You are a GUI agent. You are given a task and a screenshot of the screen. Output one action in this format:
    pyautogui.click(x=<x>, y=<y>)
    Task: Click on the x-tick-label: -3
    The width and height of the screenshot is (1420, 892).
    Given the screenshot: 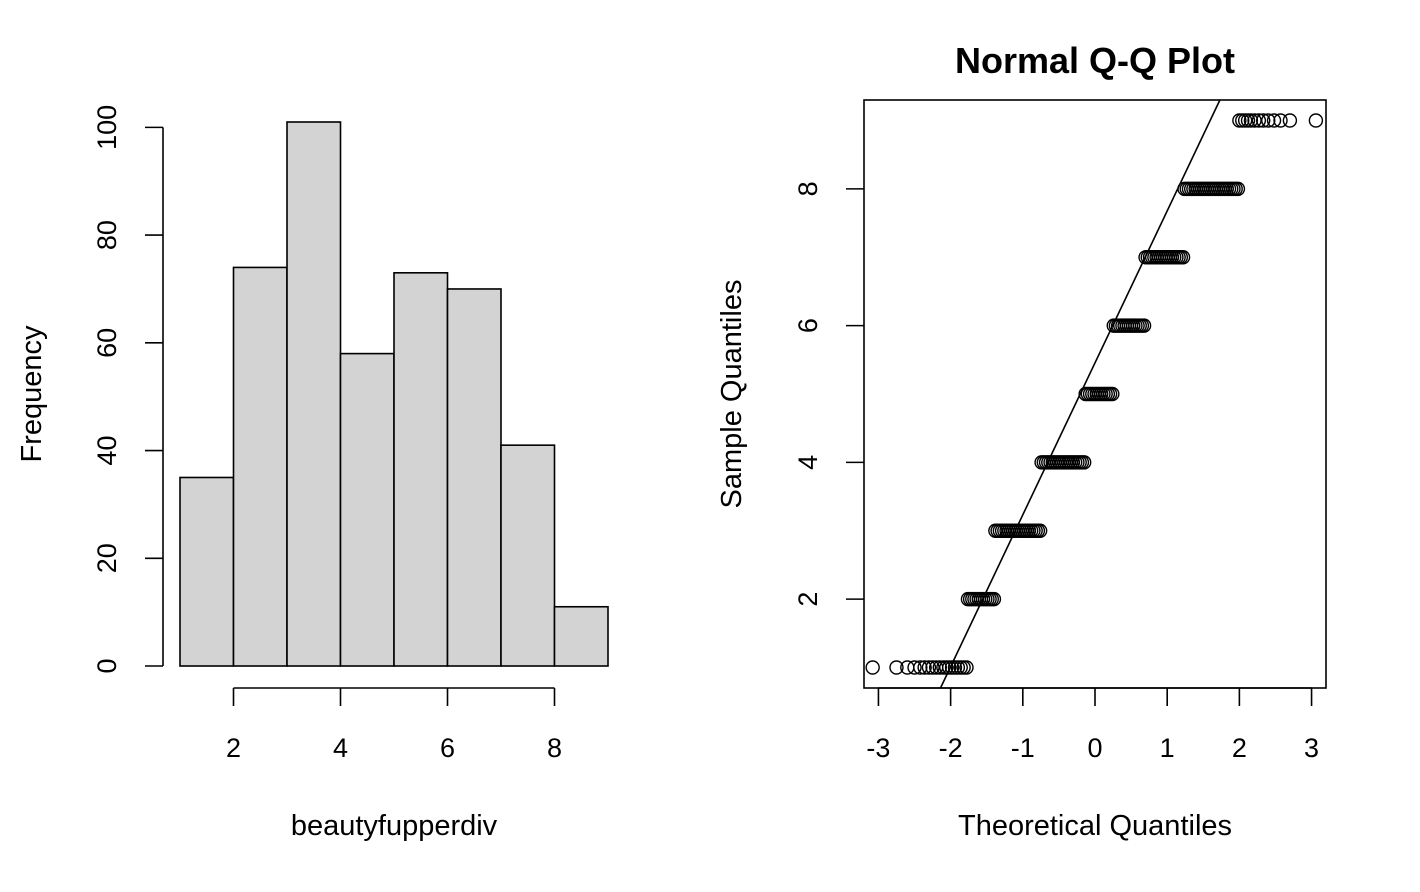 What is the action you would take?
    pyautogui.click(x=878, y=748)
    